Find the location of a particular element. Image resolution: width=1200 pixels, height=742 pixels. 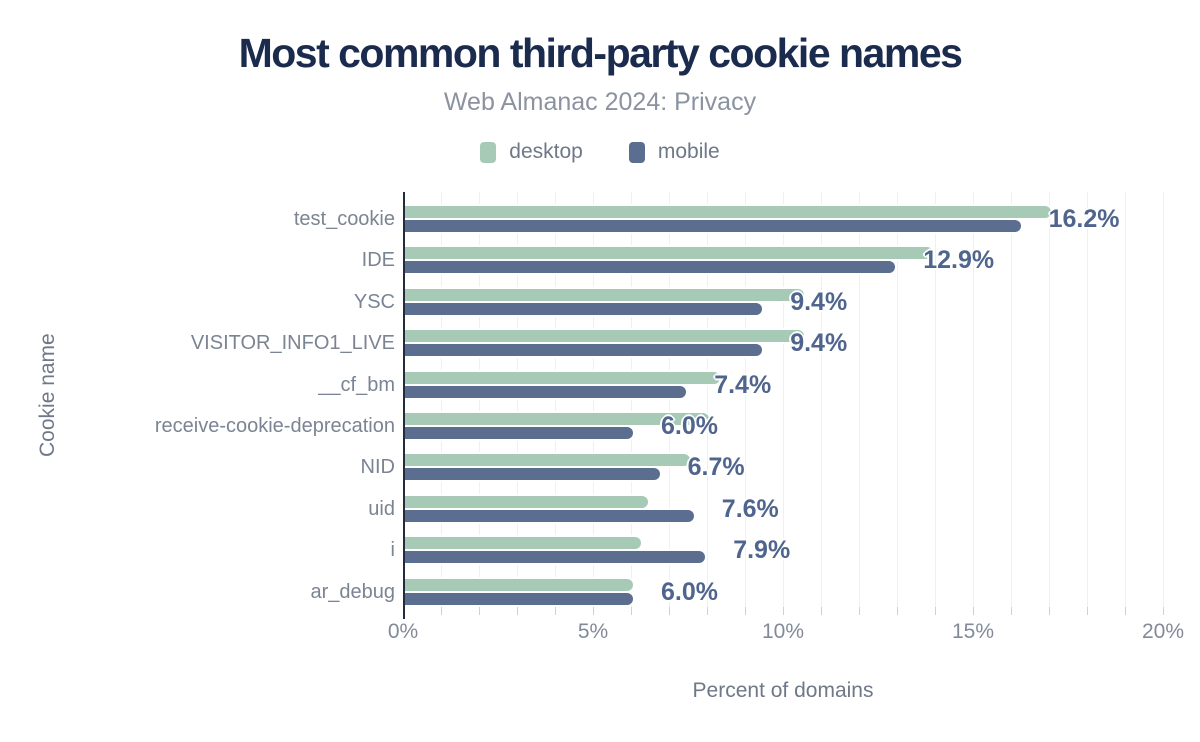

data-label-YSC: 9.4% is located at coordinates (819, 301).